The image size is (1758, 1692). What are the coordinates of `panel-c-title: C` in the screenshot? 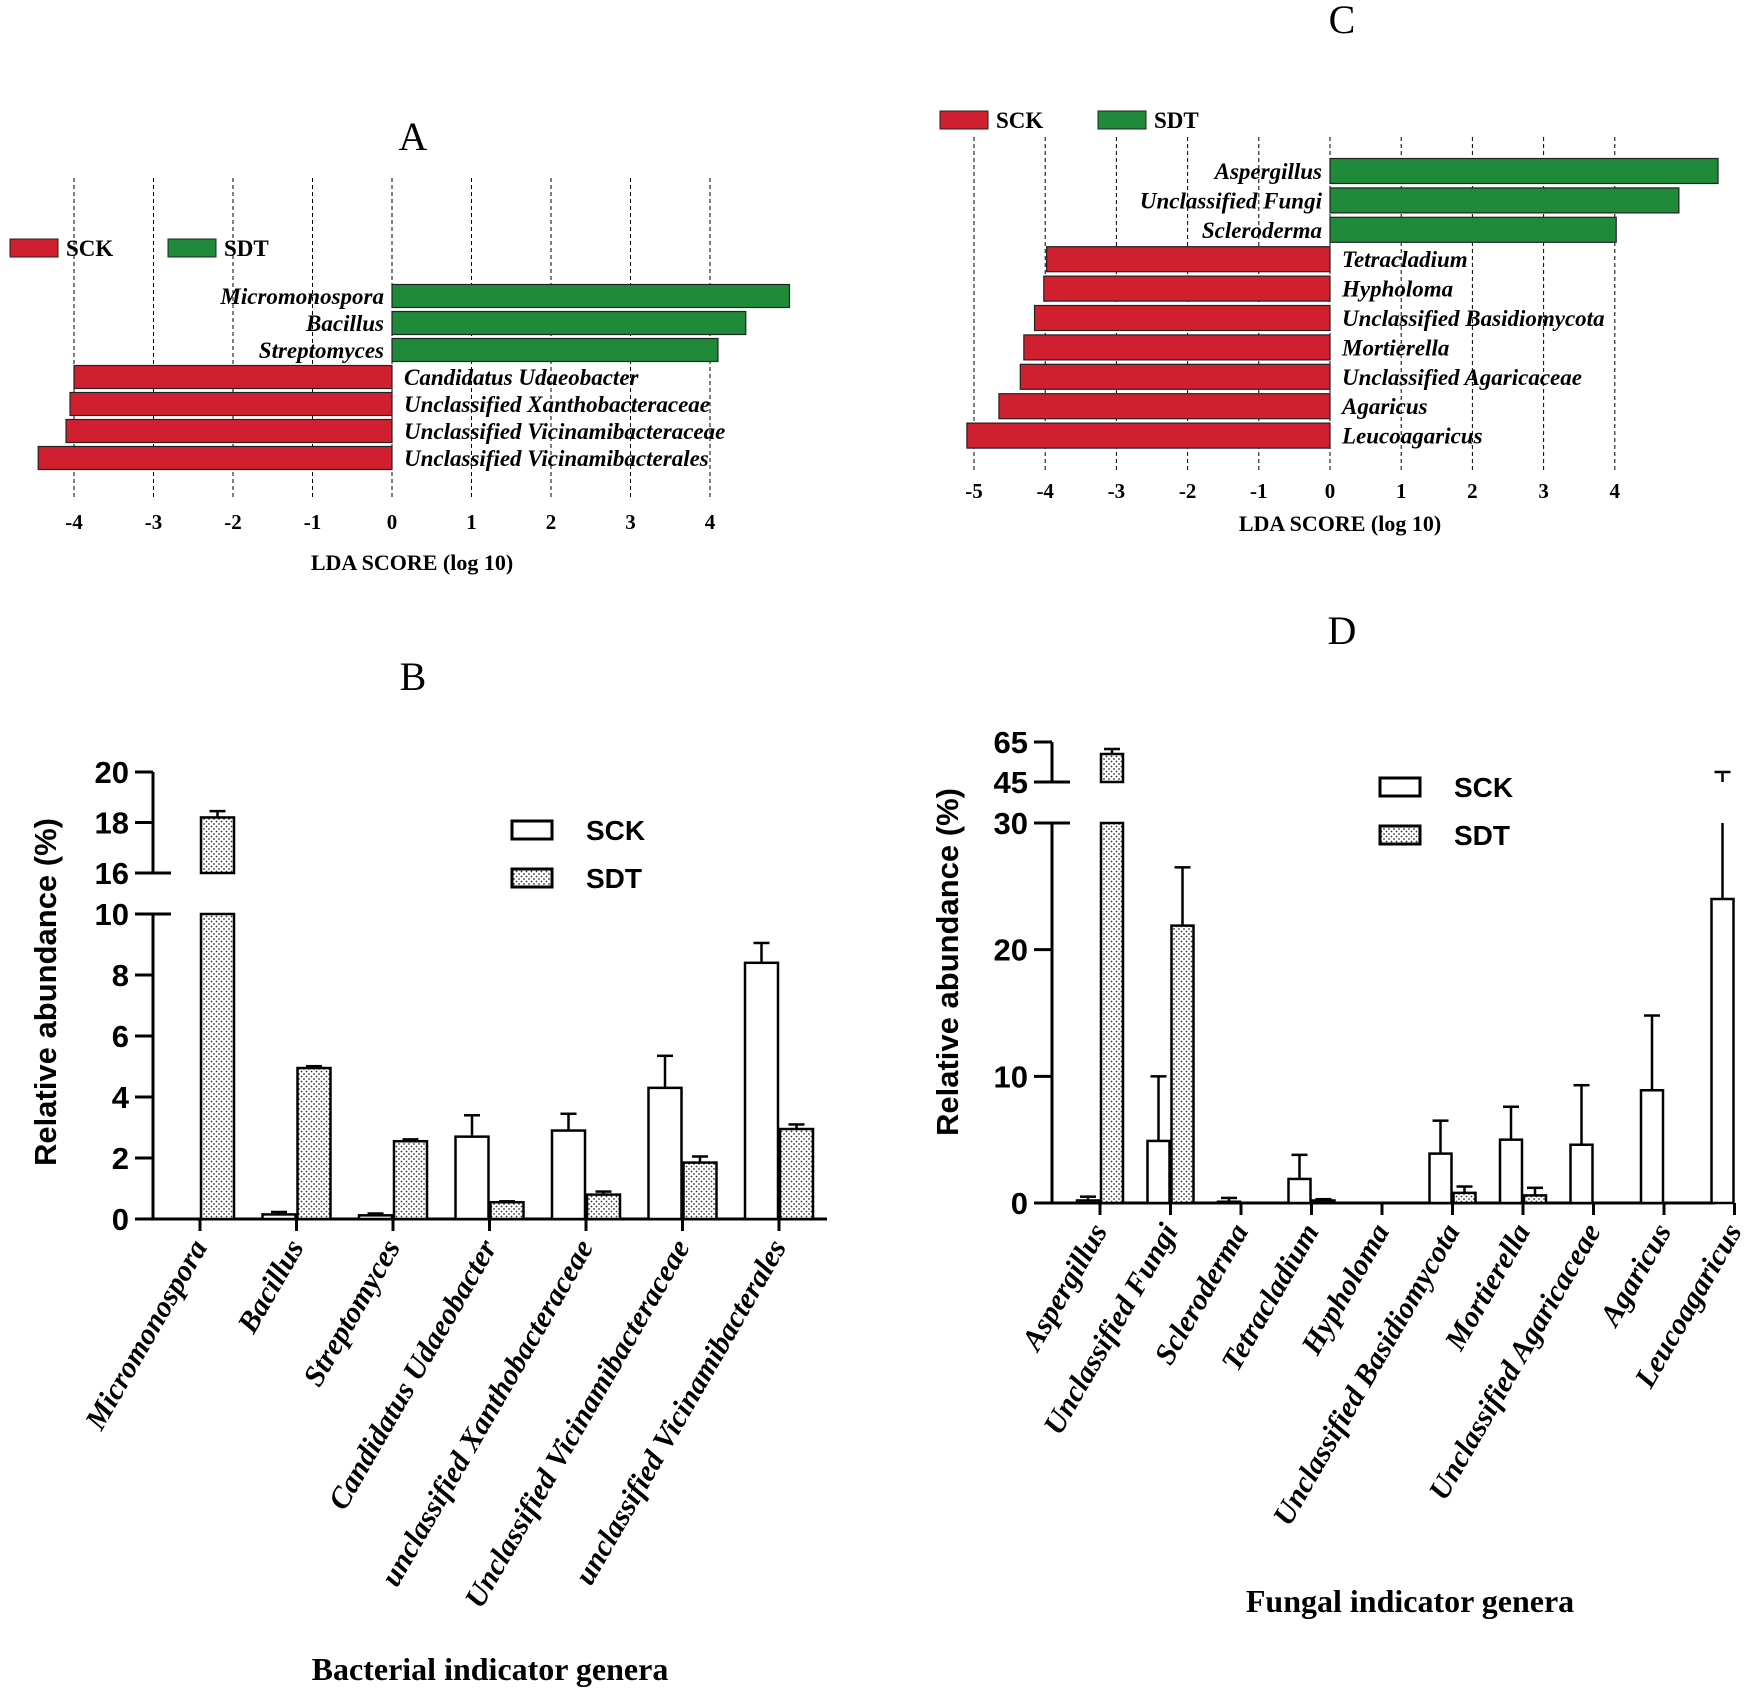 It's located at (1342, 21).